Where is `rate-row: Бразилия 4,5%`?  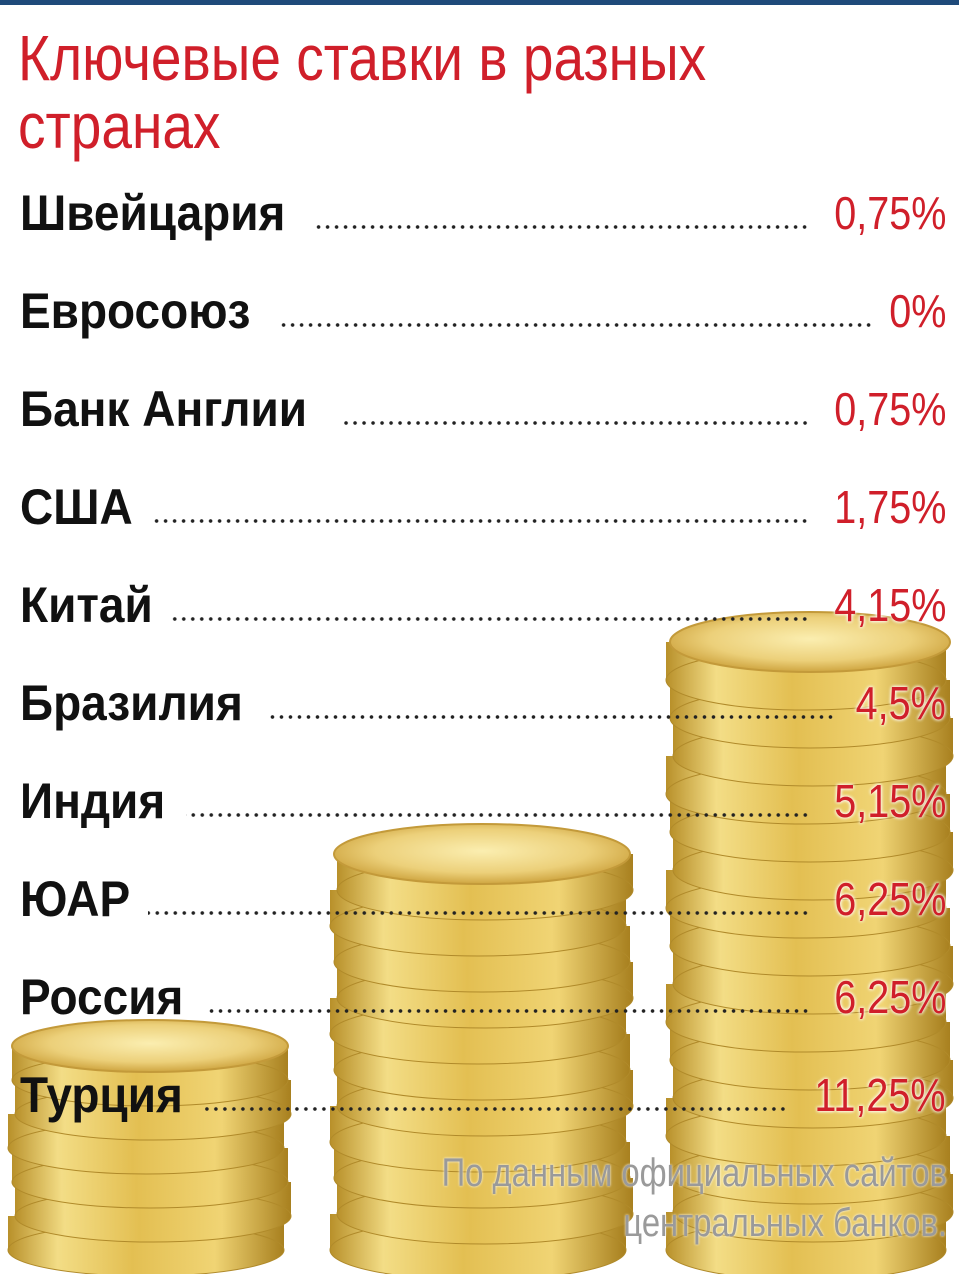
rate-row: Бразилия 4,5% is located at coordinates (483, 703).